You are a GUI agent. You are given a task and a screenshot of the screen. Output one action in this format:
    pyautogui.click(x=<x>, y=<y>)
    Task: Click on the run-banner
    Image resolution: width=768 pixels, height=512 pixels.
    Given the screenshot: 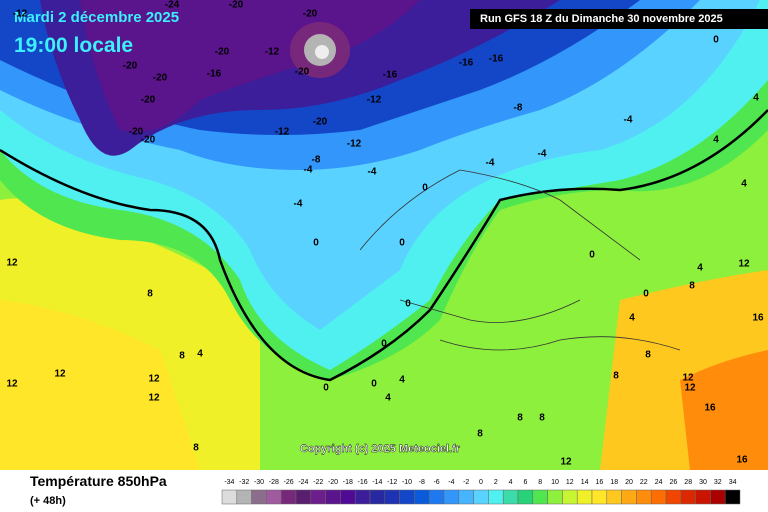 What is the action you would take?
    pyautogui.click(x=619, y=19)
    